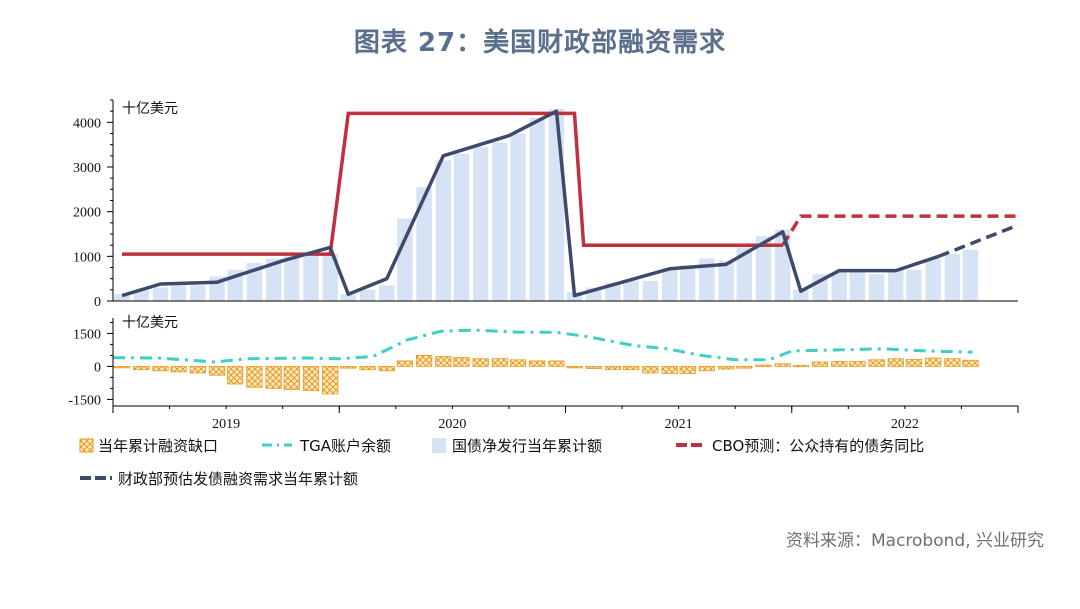 The image size is (1080, 609). What do you see at coordinates (87, 213) in the screenshot?
I see `top-y-tick-label: 2000` at bounding box center [87, 213].